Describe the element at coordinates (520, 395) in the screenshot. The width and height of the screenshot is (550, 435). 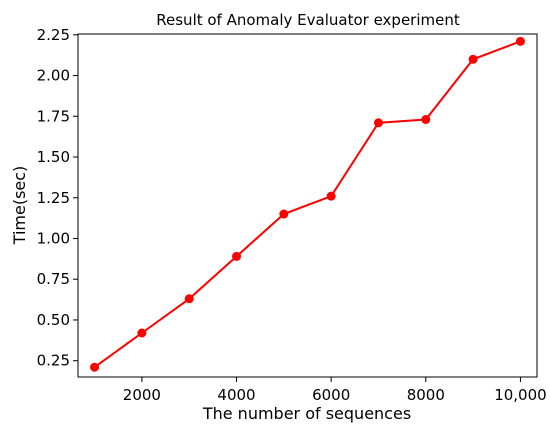
I see `x-tick-label: 10,000` at that location.